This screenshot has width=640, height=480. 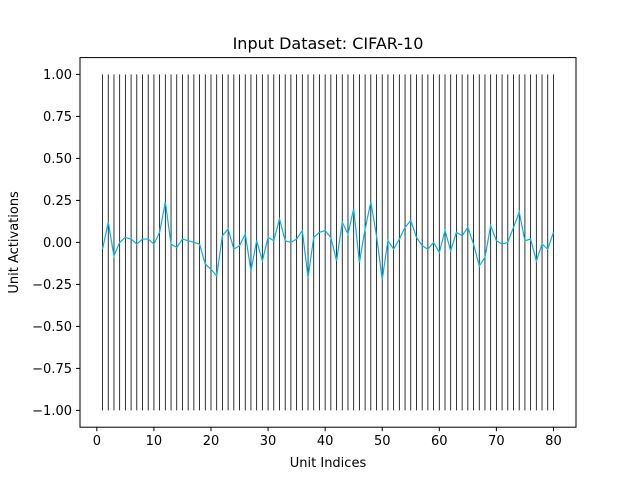 I want to click on y-tick-label: 0.00, so click(x=57, y=243).